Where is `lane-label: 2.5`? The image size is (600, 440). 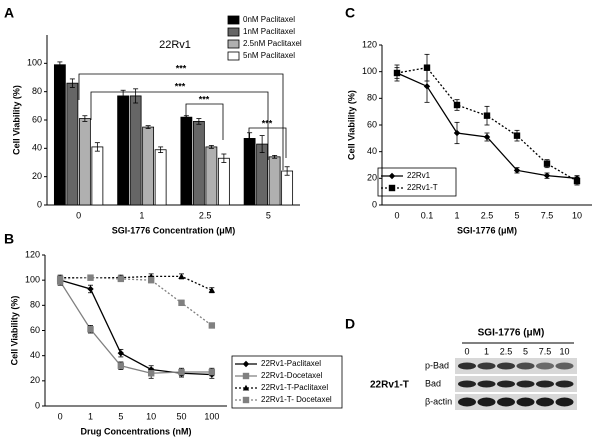
lane-label: 2.5 is located at coordinates (506, 351).